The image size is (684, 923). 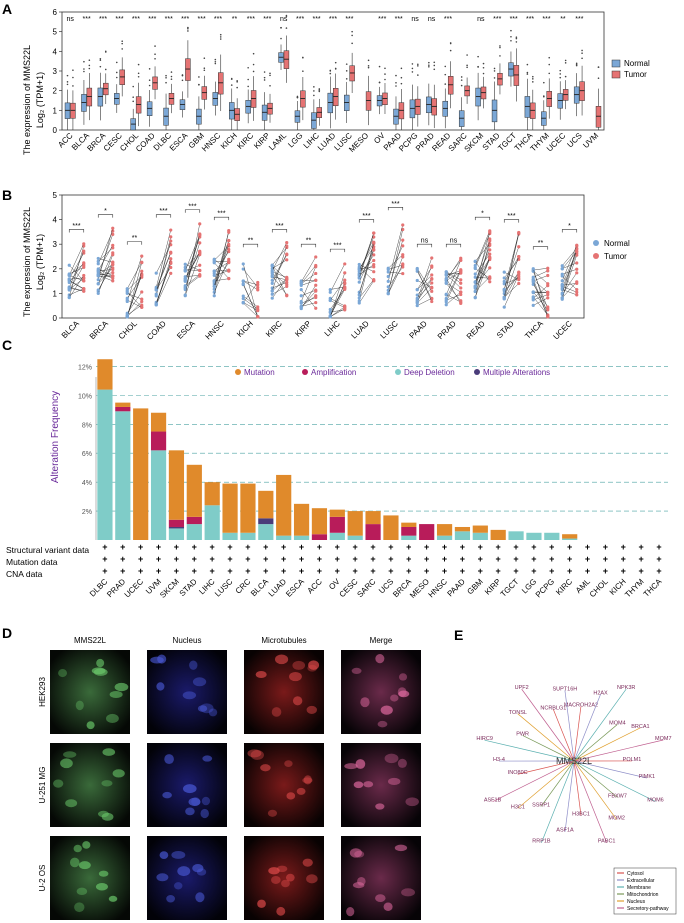 I want to click on legend-c-label-2: Deep Deletion, so click(x=429, y=372).